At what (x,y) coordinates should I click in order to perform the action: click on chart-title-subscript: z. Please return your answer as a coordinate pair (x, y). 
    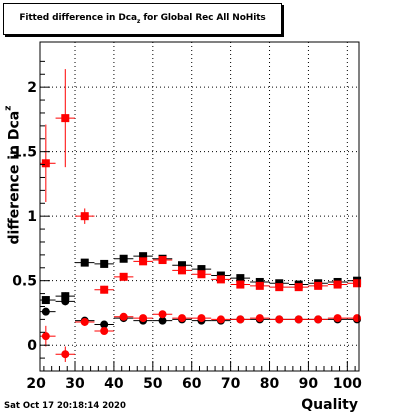
    Looking at the image, I should click on (138, 21).